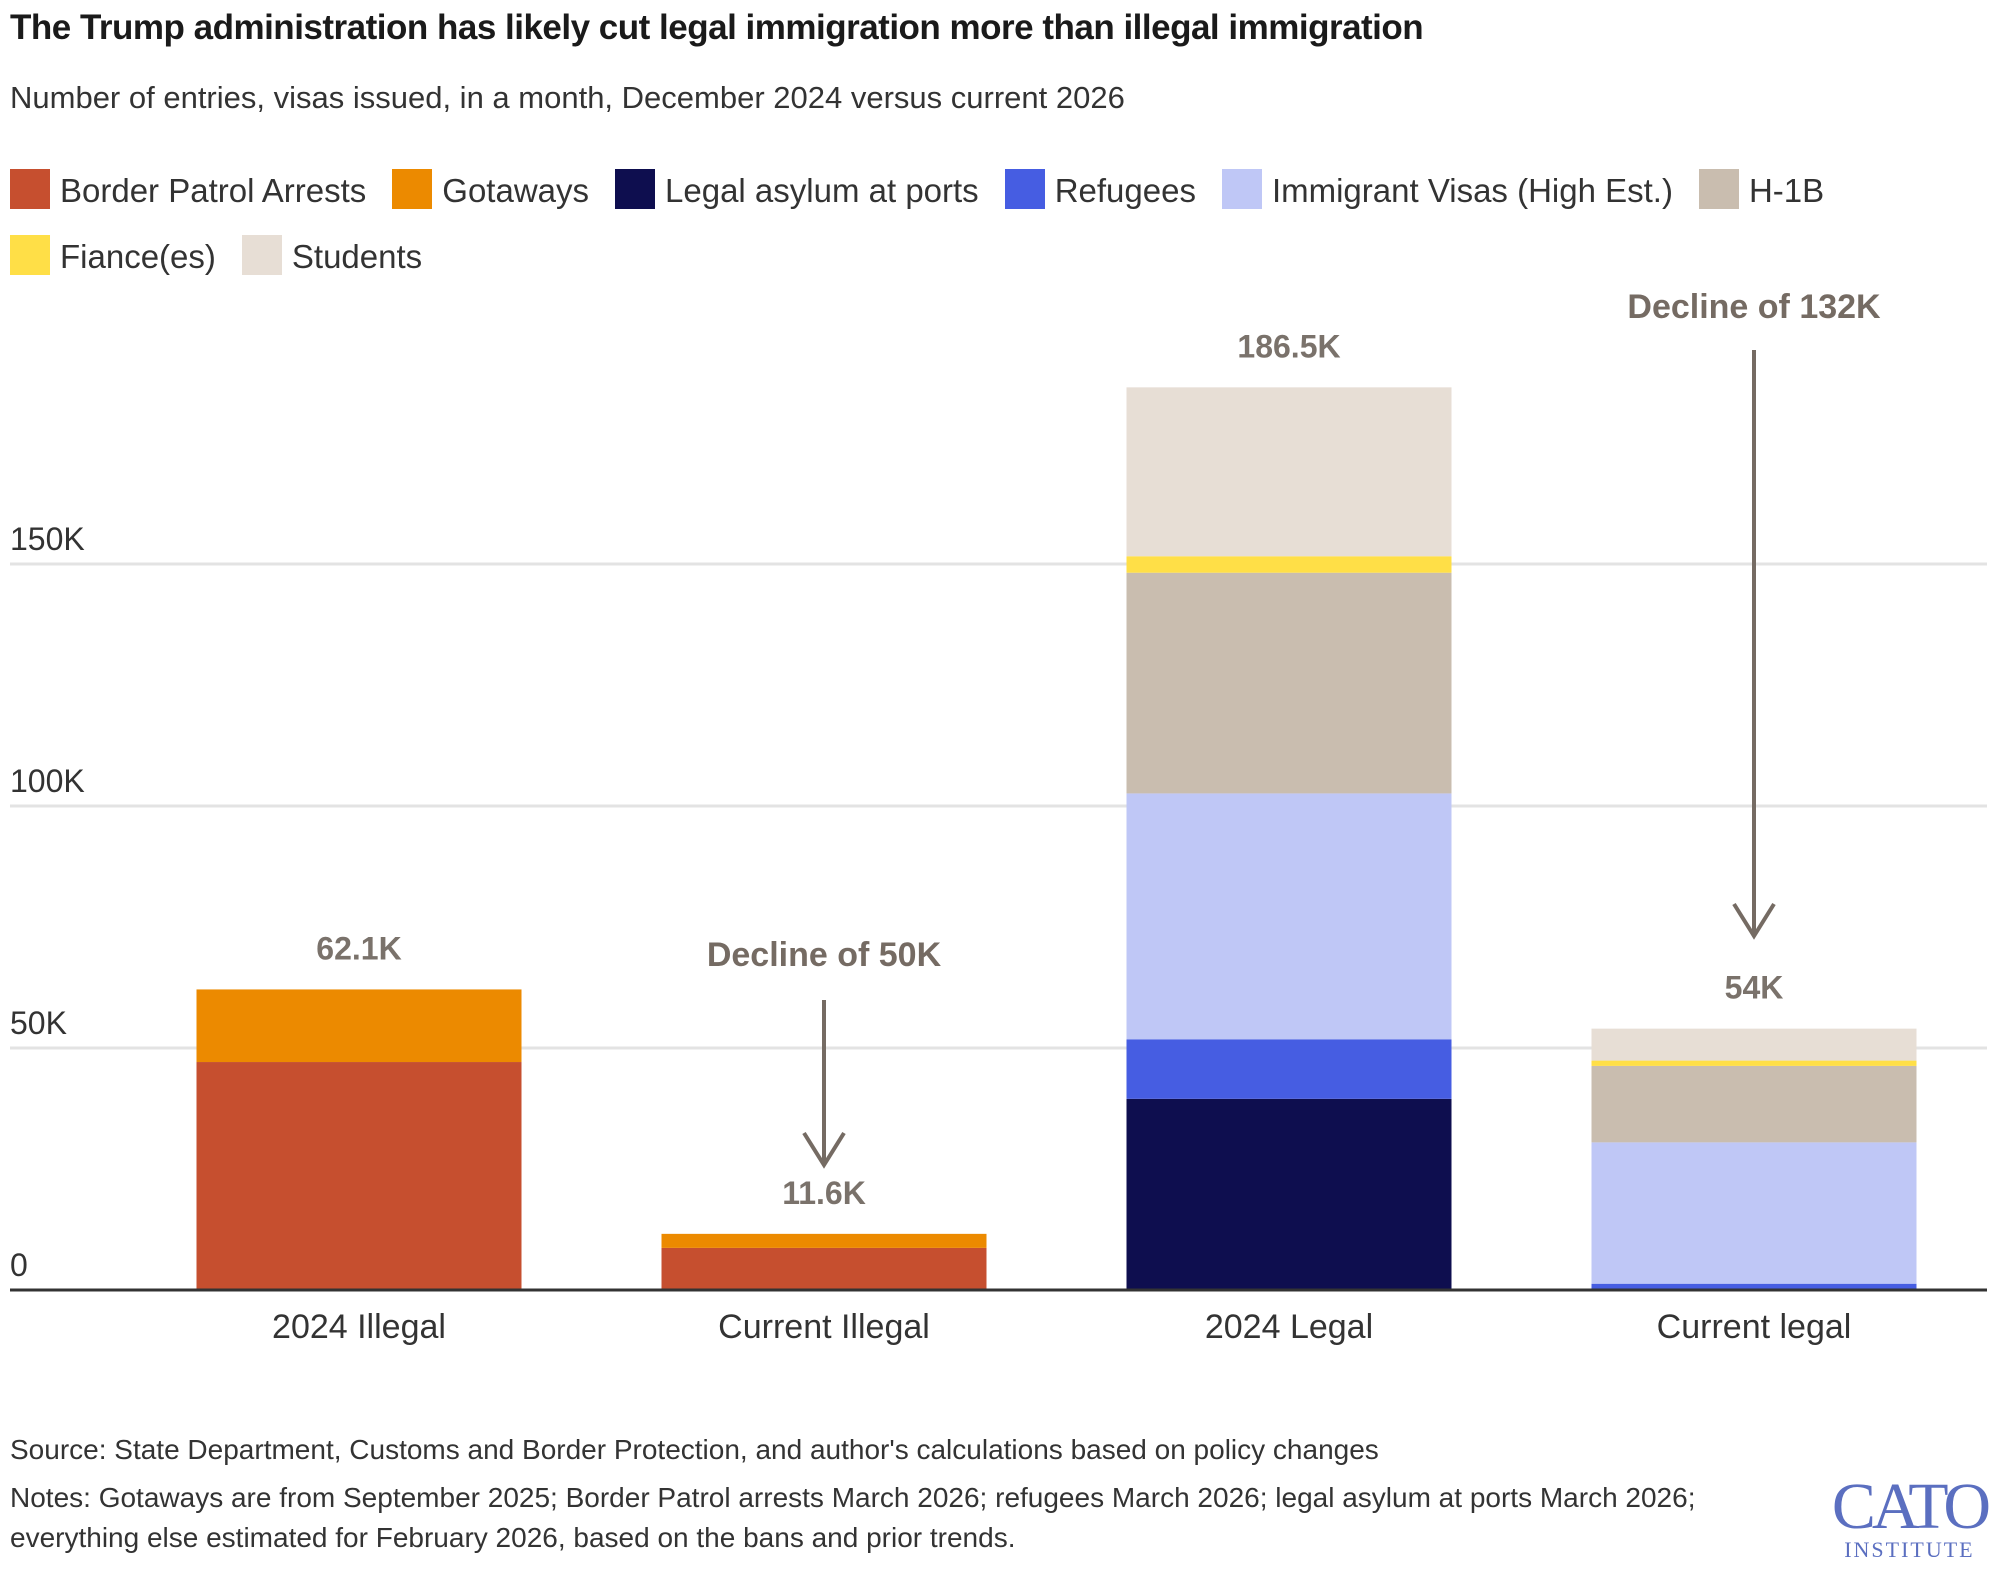  Describe the element at coordinates (1754, 988) in the screenshot. I see `total-label: 54K` at that location.